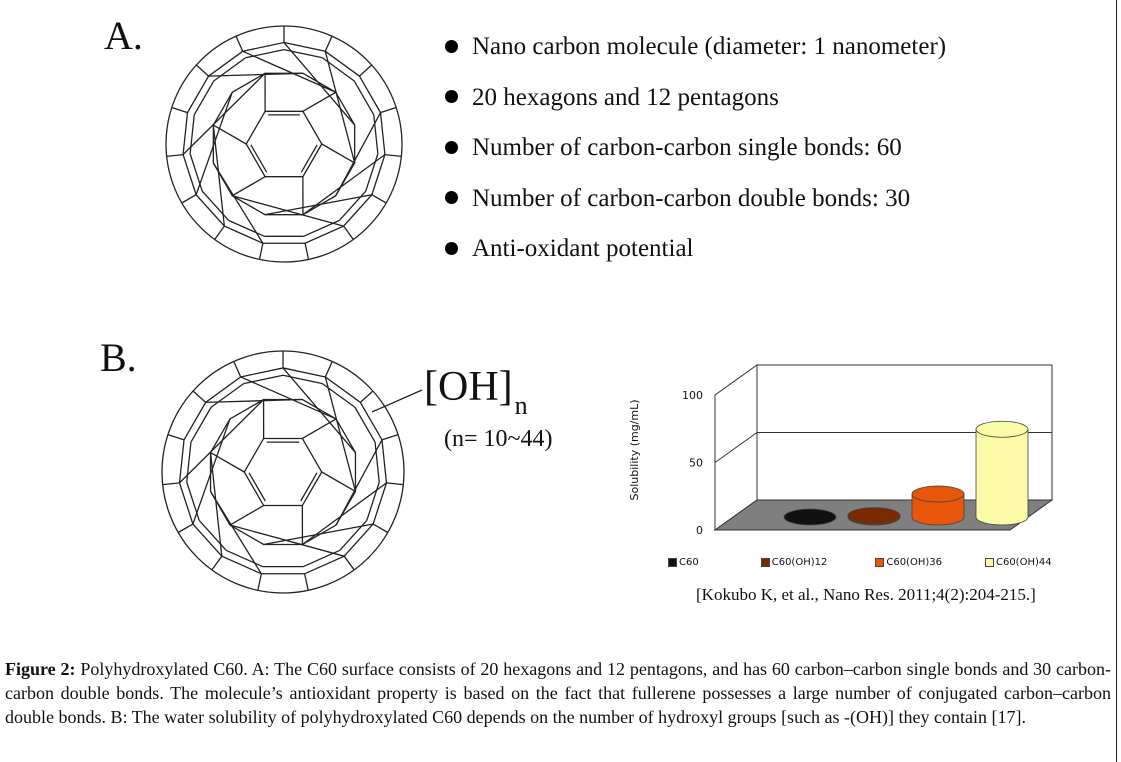  Describe the element at coordinates (695, 257) in the screenshot. I see `property-item: Anti-oxidant potential` at that location.